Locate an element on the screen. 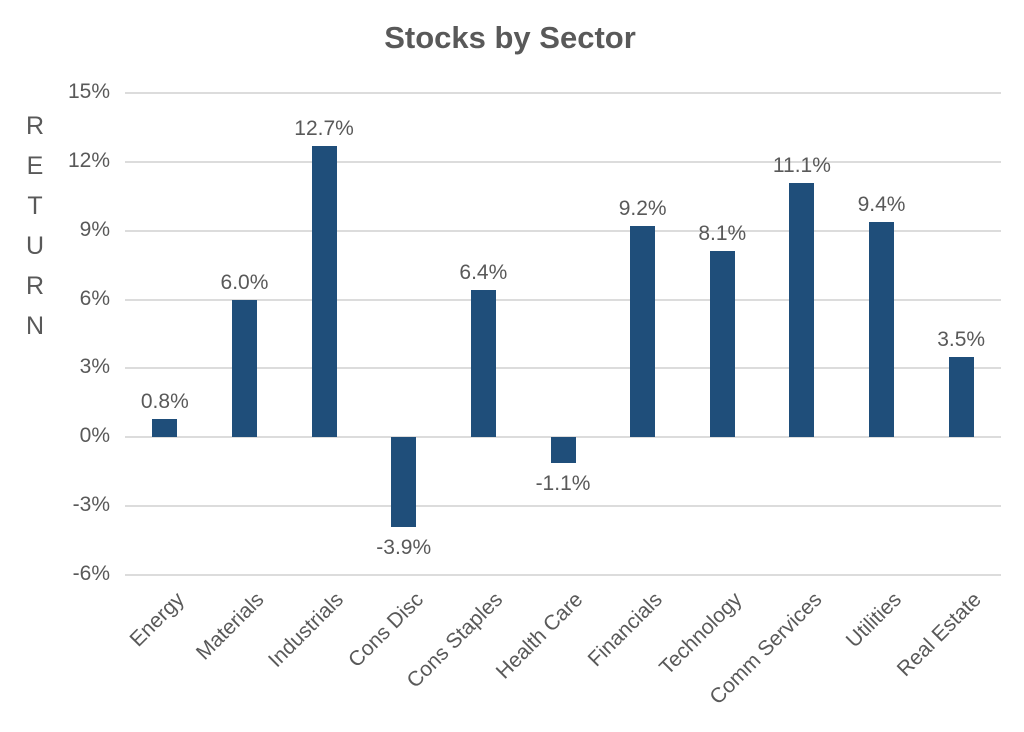 Image resolution: width=1024 pixels, height=732 pixels. bar-value-label: 8.1% is located at coordinates (722, 234).